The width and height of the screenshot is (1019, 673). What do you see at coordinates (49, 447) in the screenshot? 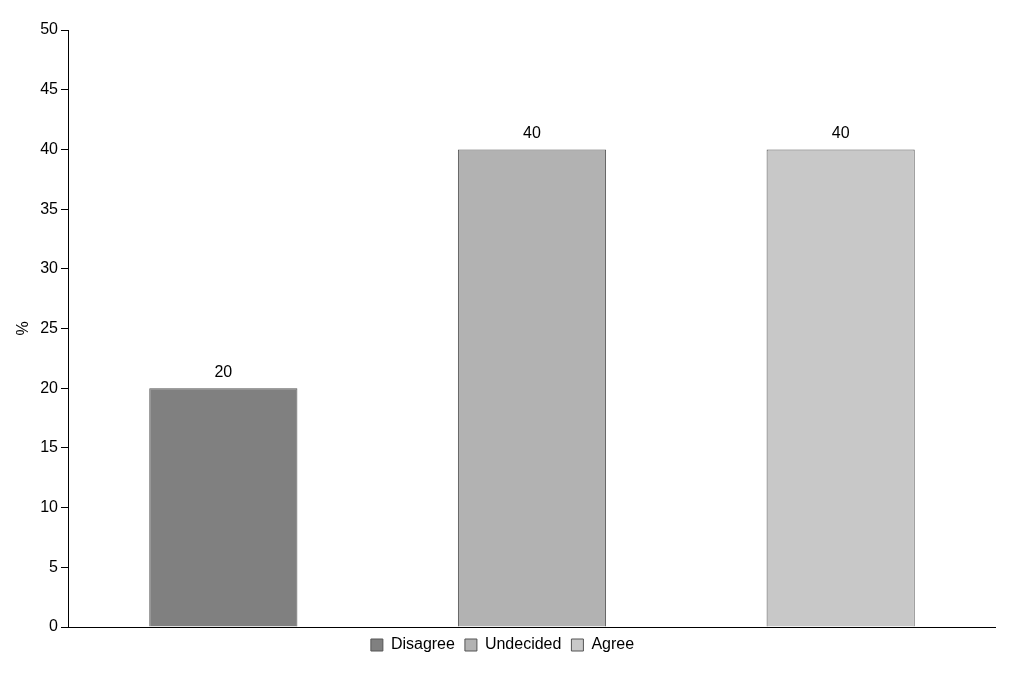
I see `y-tick-label: 15` at bounding box center [49, 447].